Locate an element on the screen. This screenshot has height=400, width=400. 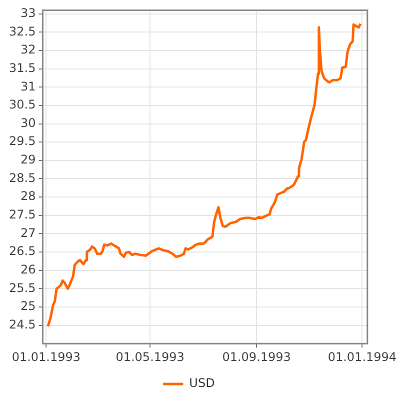
y-tick-label: 26 is located at coordinates (28, 269).